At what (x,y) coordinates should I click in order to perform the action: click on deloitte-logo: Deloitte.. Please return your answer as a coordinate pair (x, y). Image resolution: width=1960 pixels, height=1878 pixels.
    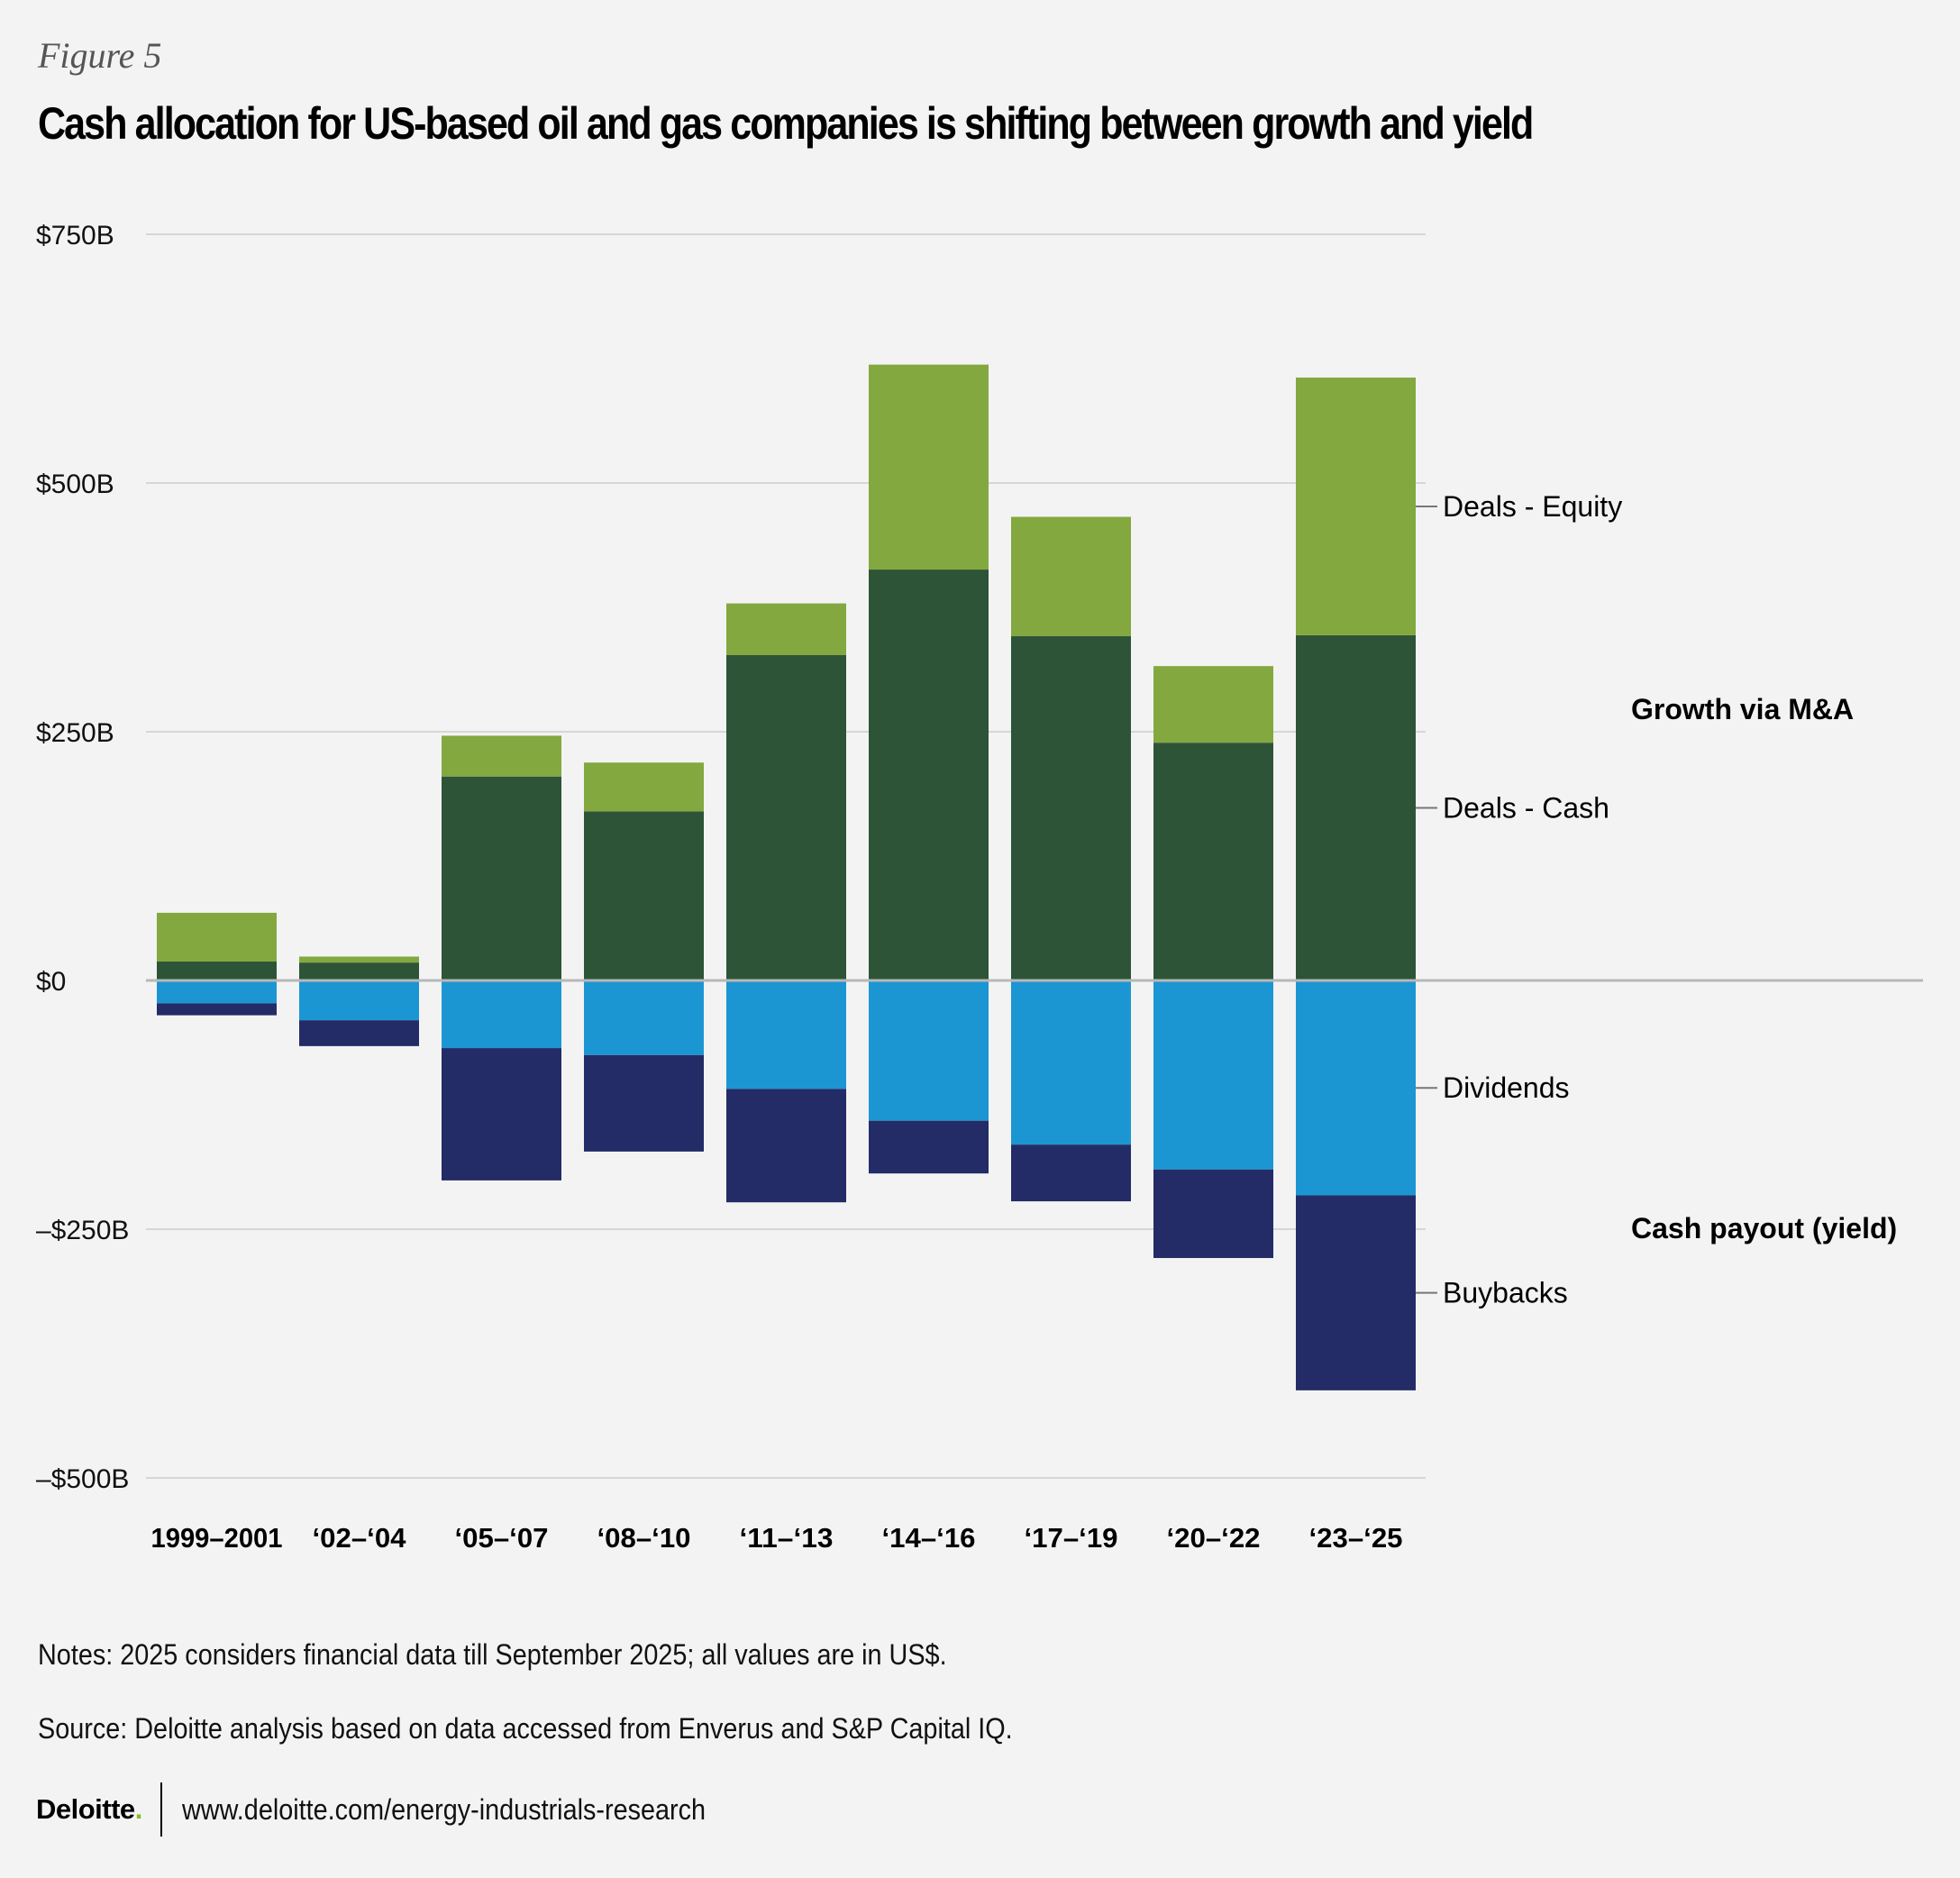
    Looking at the image, I should click on (89, 1809).